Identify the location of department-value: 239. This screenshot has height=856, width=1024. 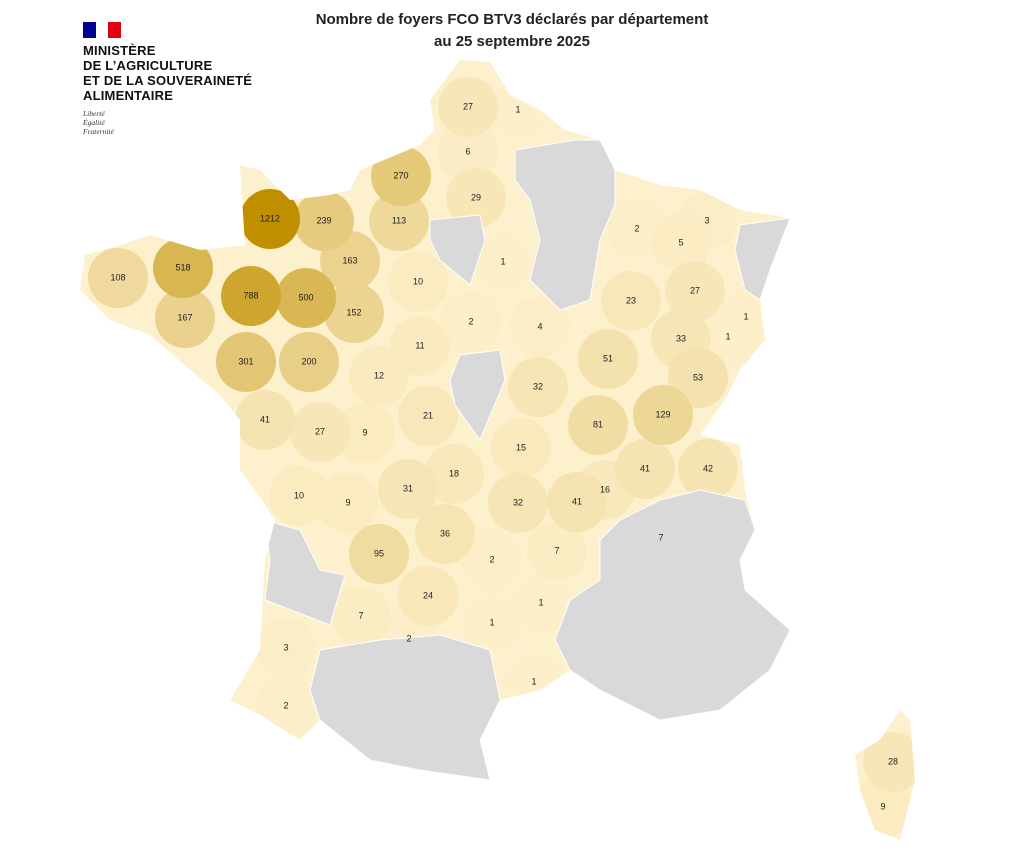
(323, 220).